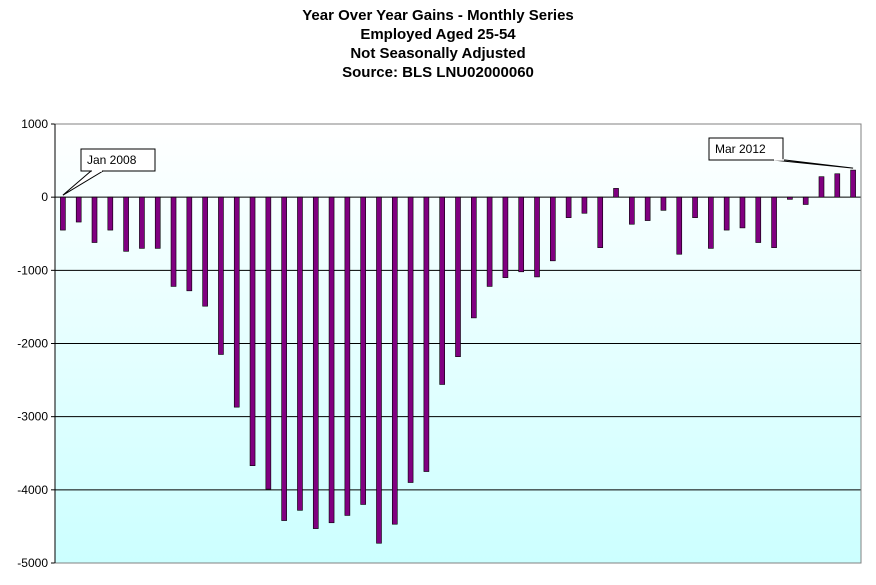 The image size is (876, 585). I want to click on y-tick-label: -2000, so click(32, 344).